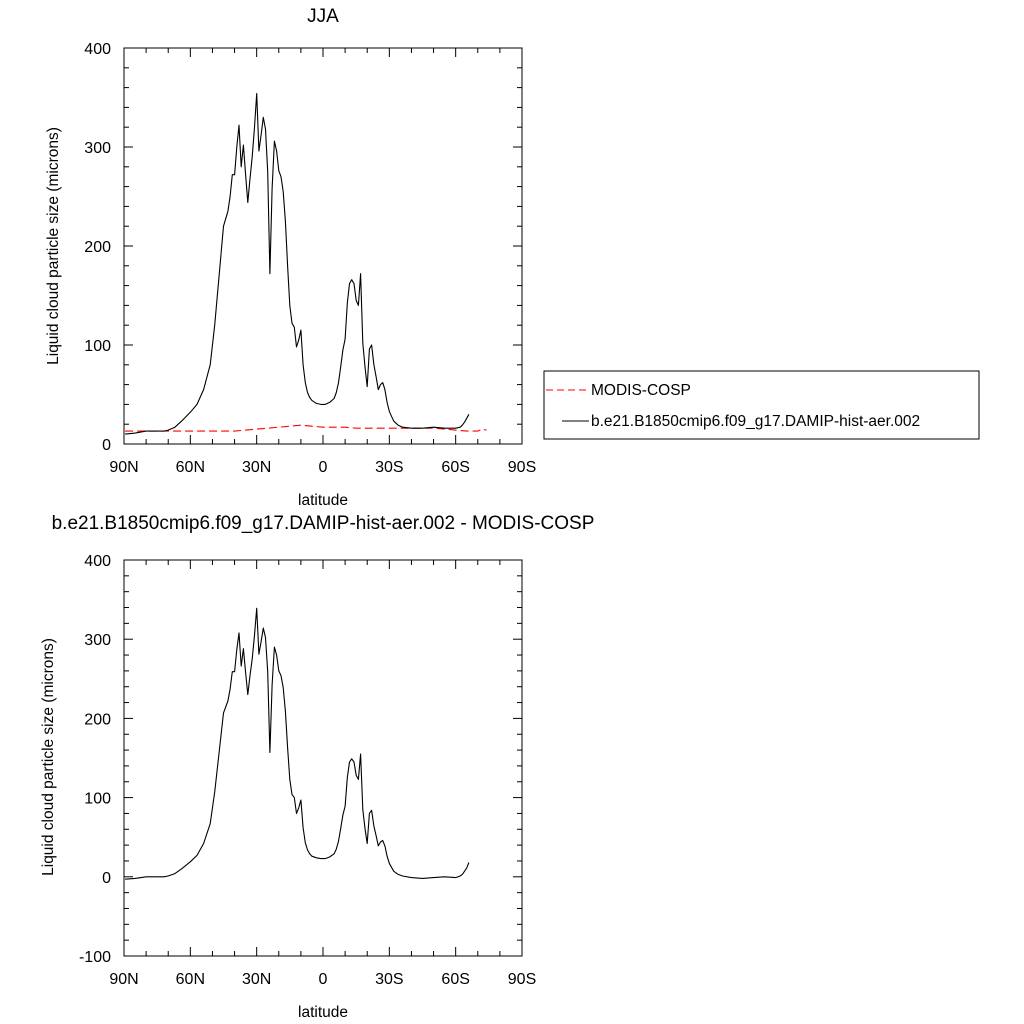  What do you see at coordinates (95, 957) in the screenshot?
I see `y-tick-label: -100` at bounding box center [95, 957].